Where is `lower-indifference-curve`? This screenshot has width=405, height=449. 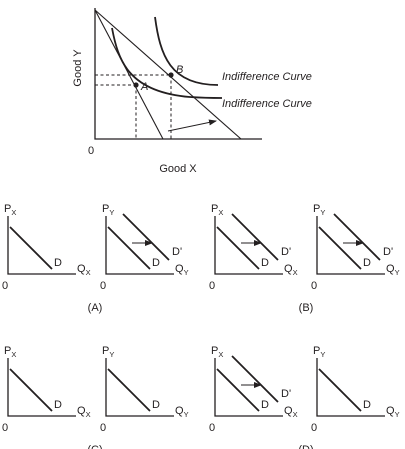
lower-indifference-curve is located at coordinates (167, 63).